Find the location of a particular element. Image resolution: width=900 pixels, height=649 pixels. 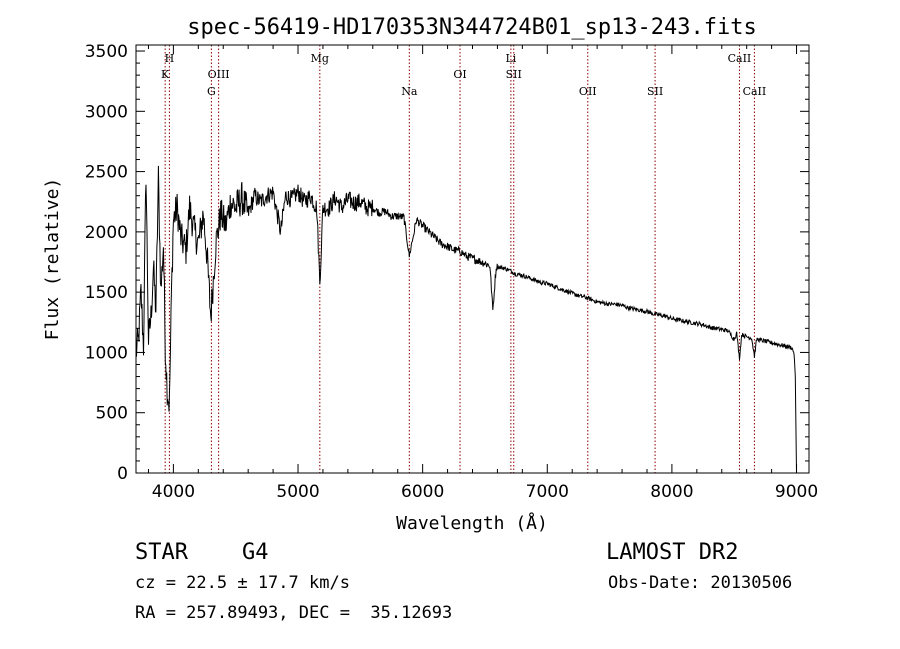

object-subclass: G4 is located at coordinates (255, 552).